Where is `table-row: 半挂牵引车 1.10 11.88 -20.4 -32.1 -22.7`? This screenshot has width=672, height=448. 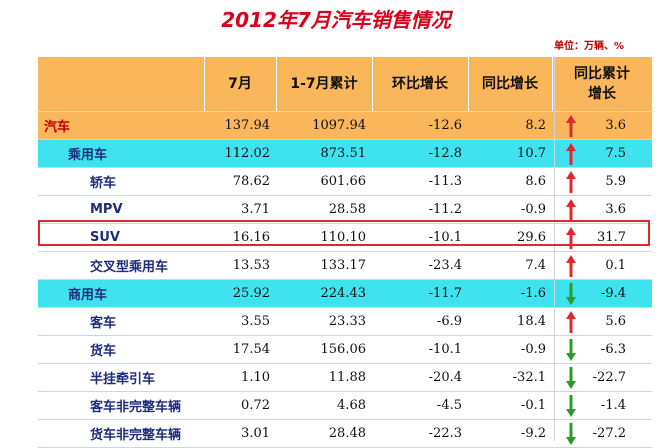 table-row: 半挂牵引车 1.10 11.88 -20.4 -32.1 -22.7 is located at coordinates (345, 377).